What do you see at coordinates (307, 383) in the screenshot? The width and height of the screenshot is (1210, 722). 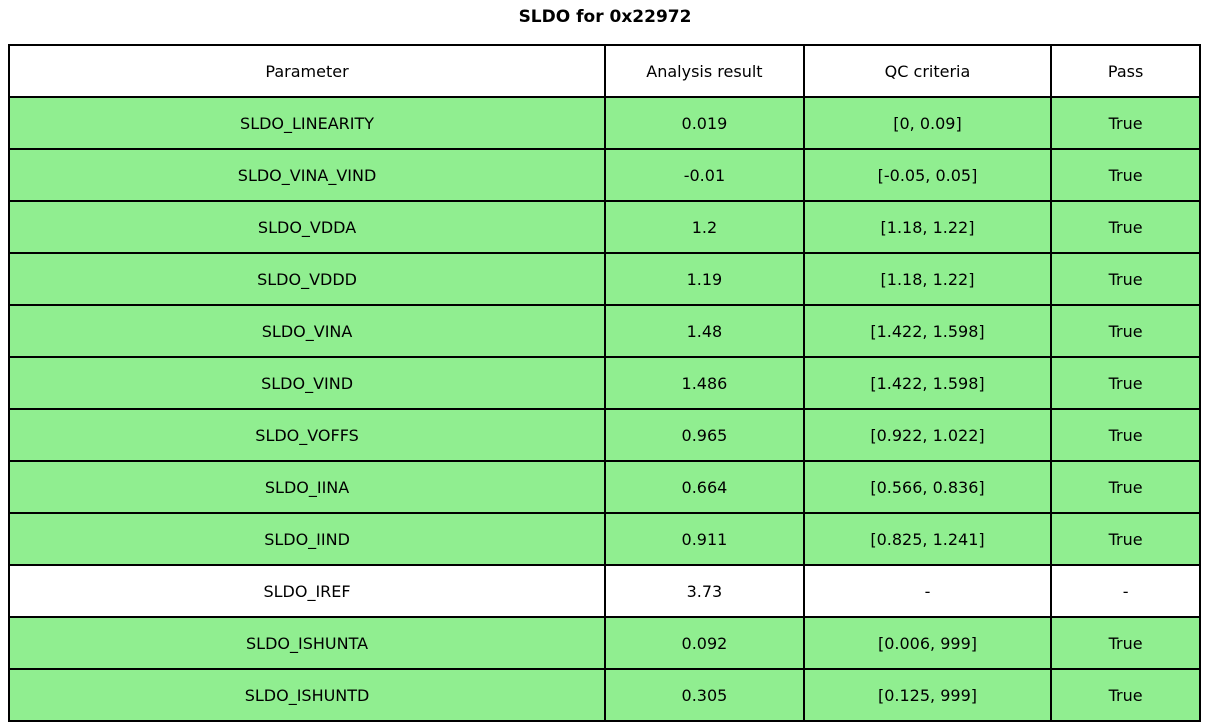 I see `cell-parameter: SLDO_VIND` at bounding box center [307, 383].